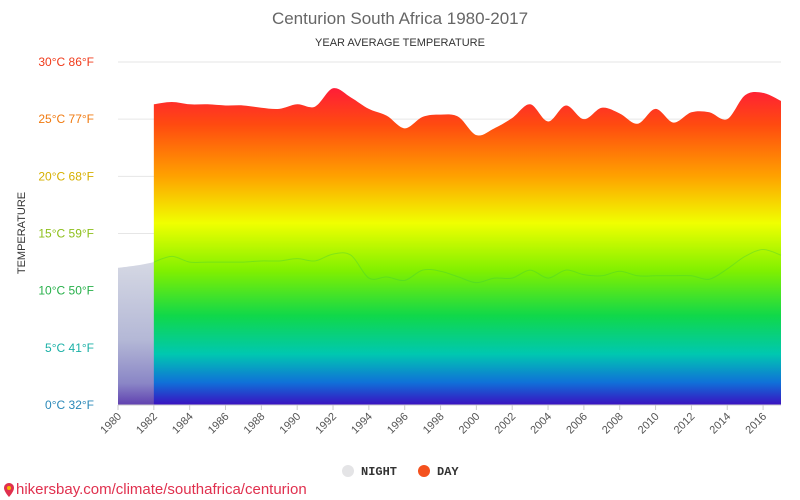  What do you see at coordinates (685, 424) in the screenshot?
I see `x-tick-label: 2012` at bounding box center [685, 424].